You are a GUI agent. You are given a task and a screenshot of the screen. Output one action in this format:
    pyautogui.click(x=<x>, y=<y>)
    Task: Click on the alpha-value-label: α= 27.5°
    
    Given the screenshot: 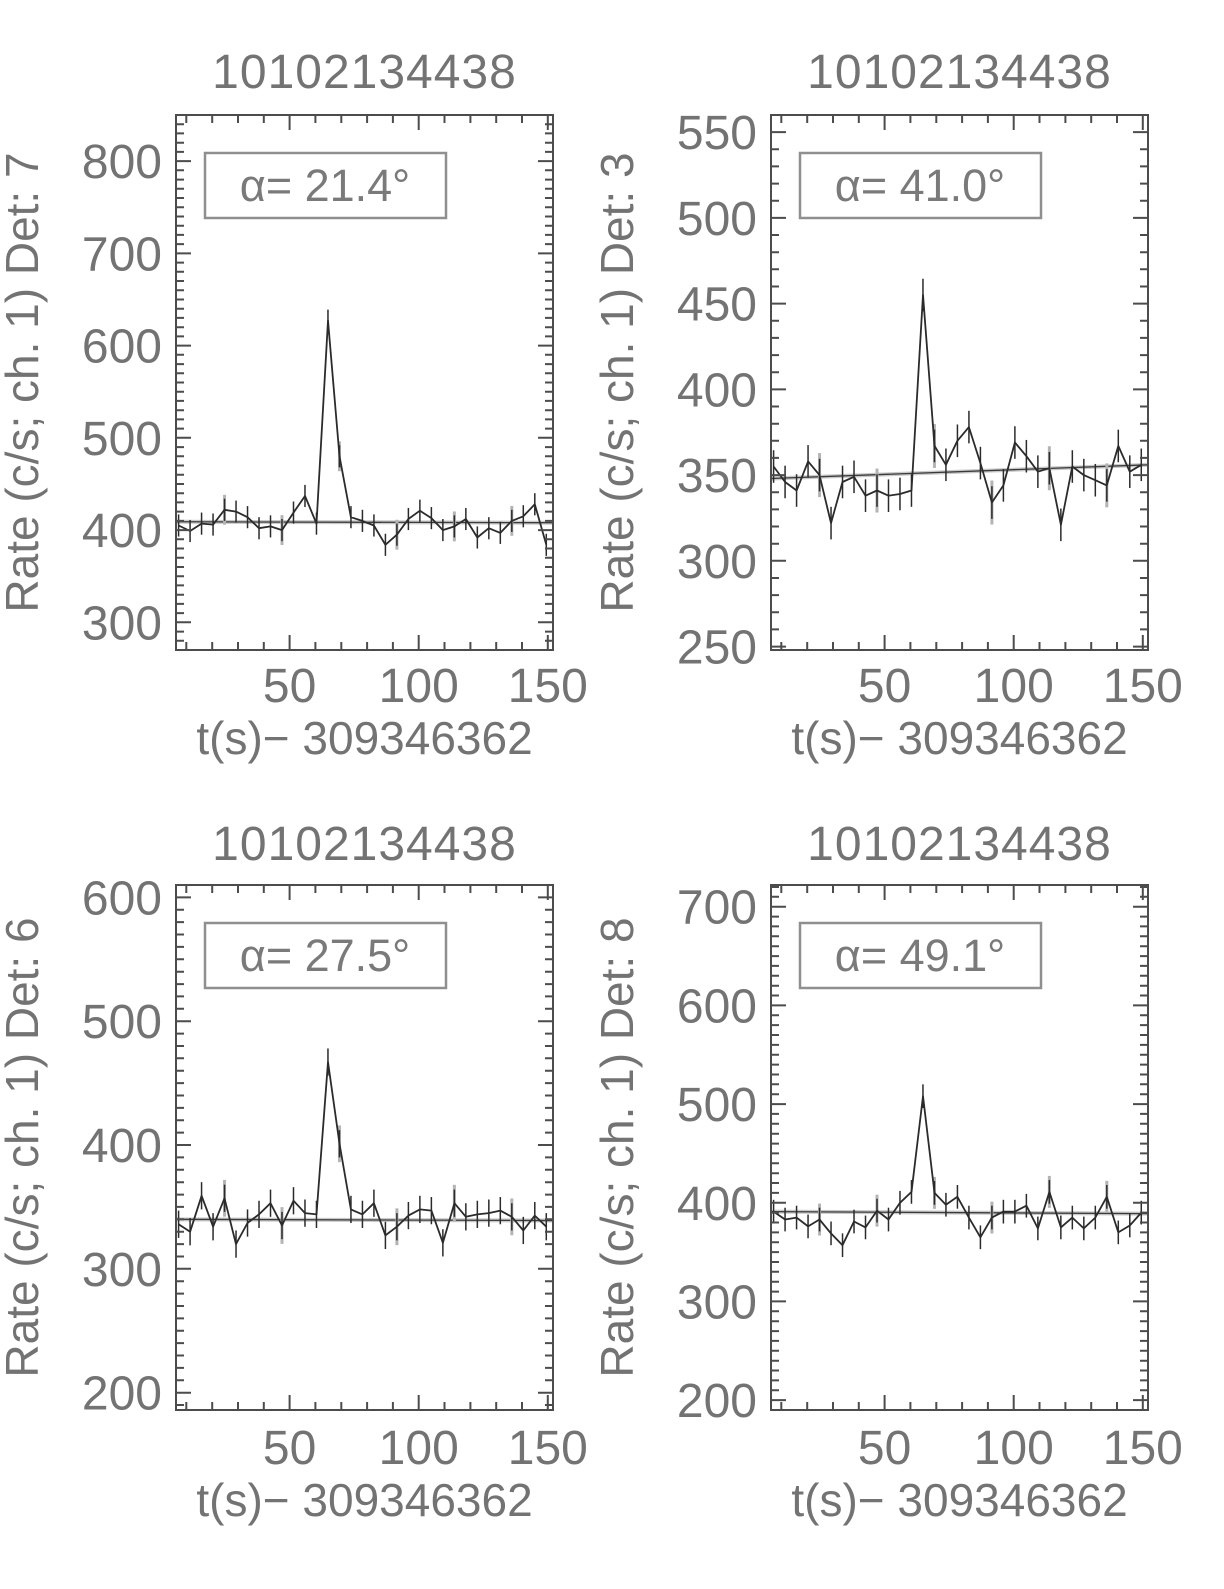 What is the action you would take?
    pyautogui.click(x=325, y=955)
    